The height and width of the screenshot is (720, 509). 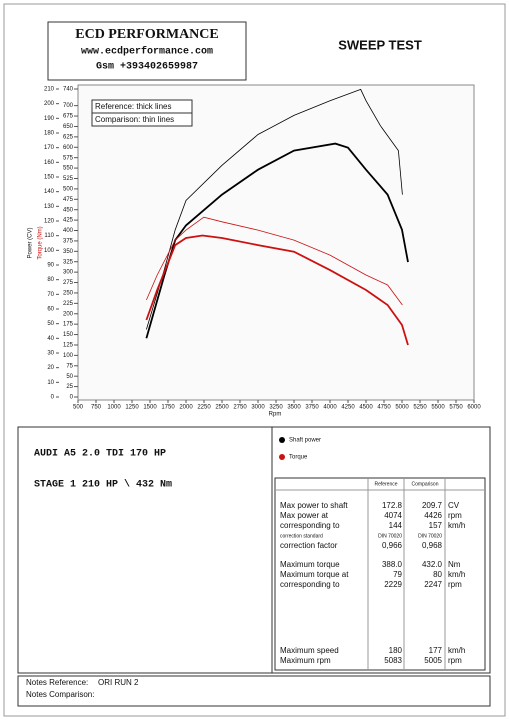 I want to click on row-label: Maximum torque, so click(x=310, y=564).